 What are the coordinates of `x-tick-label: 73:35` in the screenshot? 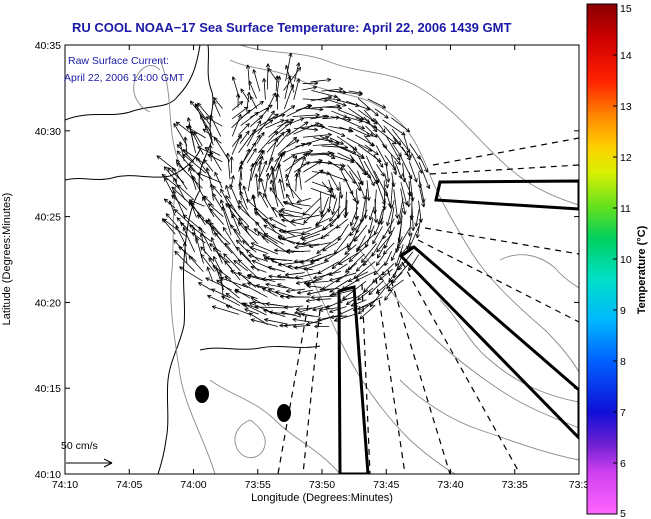 It's located at (515, 485).